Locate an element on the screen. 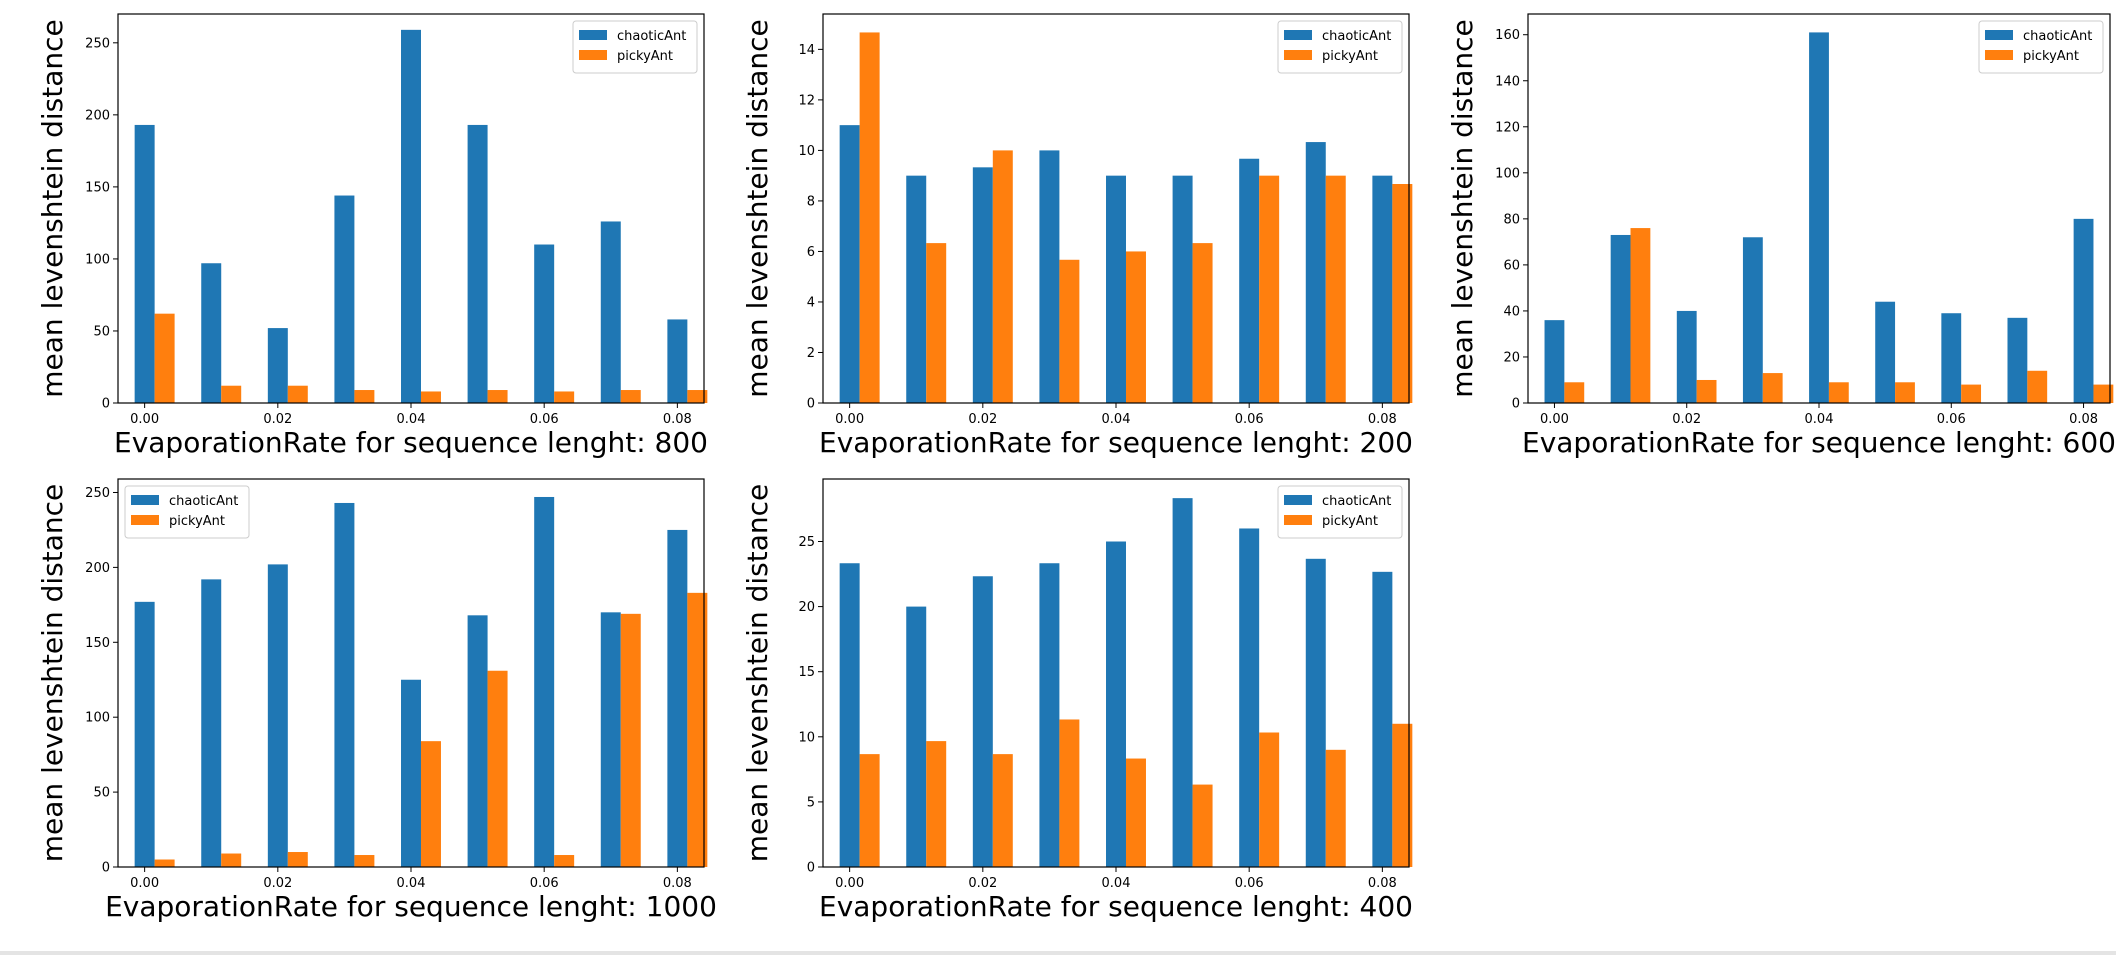  y-tick-label: 25 is located at coordinates (806, 542).